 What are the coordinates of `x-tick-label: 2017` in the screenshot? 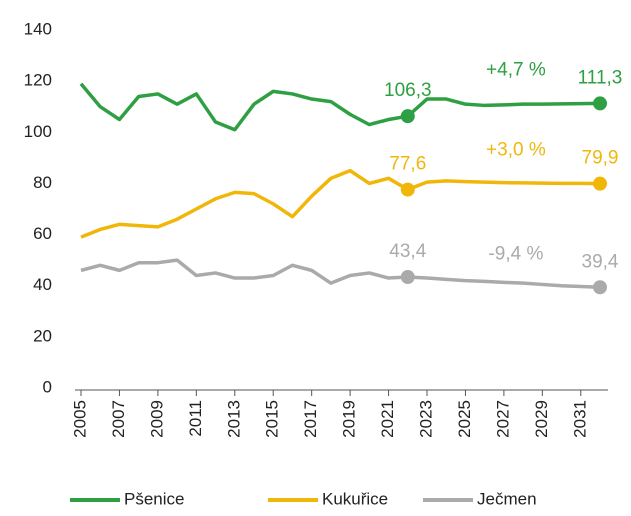 It's located at (310, 419).